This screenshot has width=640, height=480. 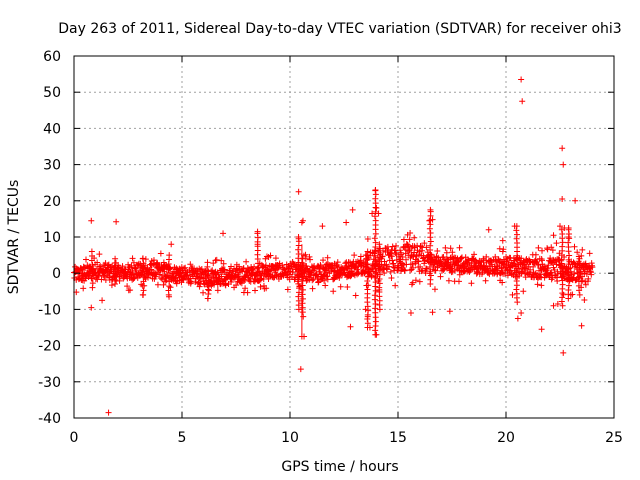 What do you see at coordinates (52, 93) in the screenshot?
I see `y-tick-label: 50` at bounding box center [52, 93].